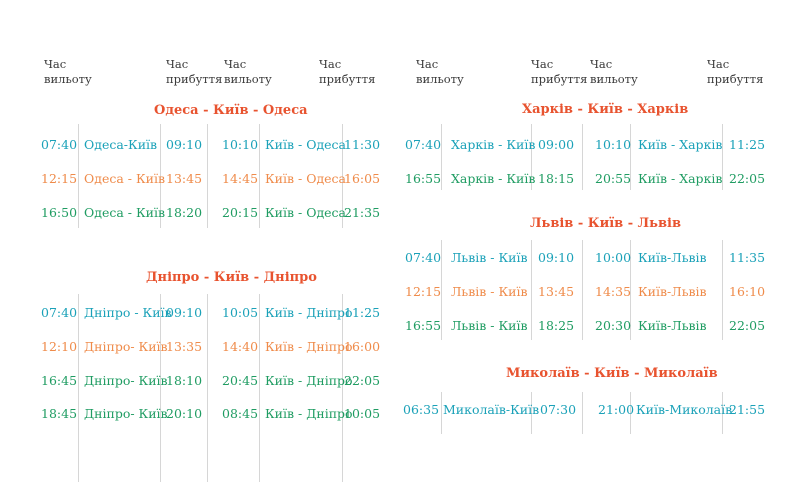 Image resolution: width=800 pixels, height=482 pixels. I want to click on header-arrival-right-2: Час прибуття, so click(735, 71).